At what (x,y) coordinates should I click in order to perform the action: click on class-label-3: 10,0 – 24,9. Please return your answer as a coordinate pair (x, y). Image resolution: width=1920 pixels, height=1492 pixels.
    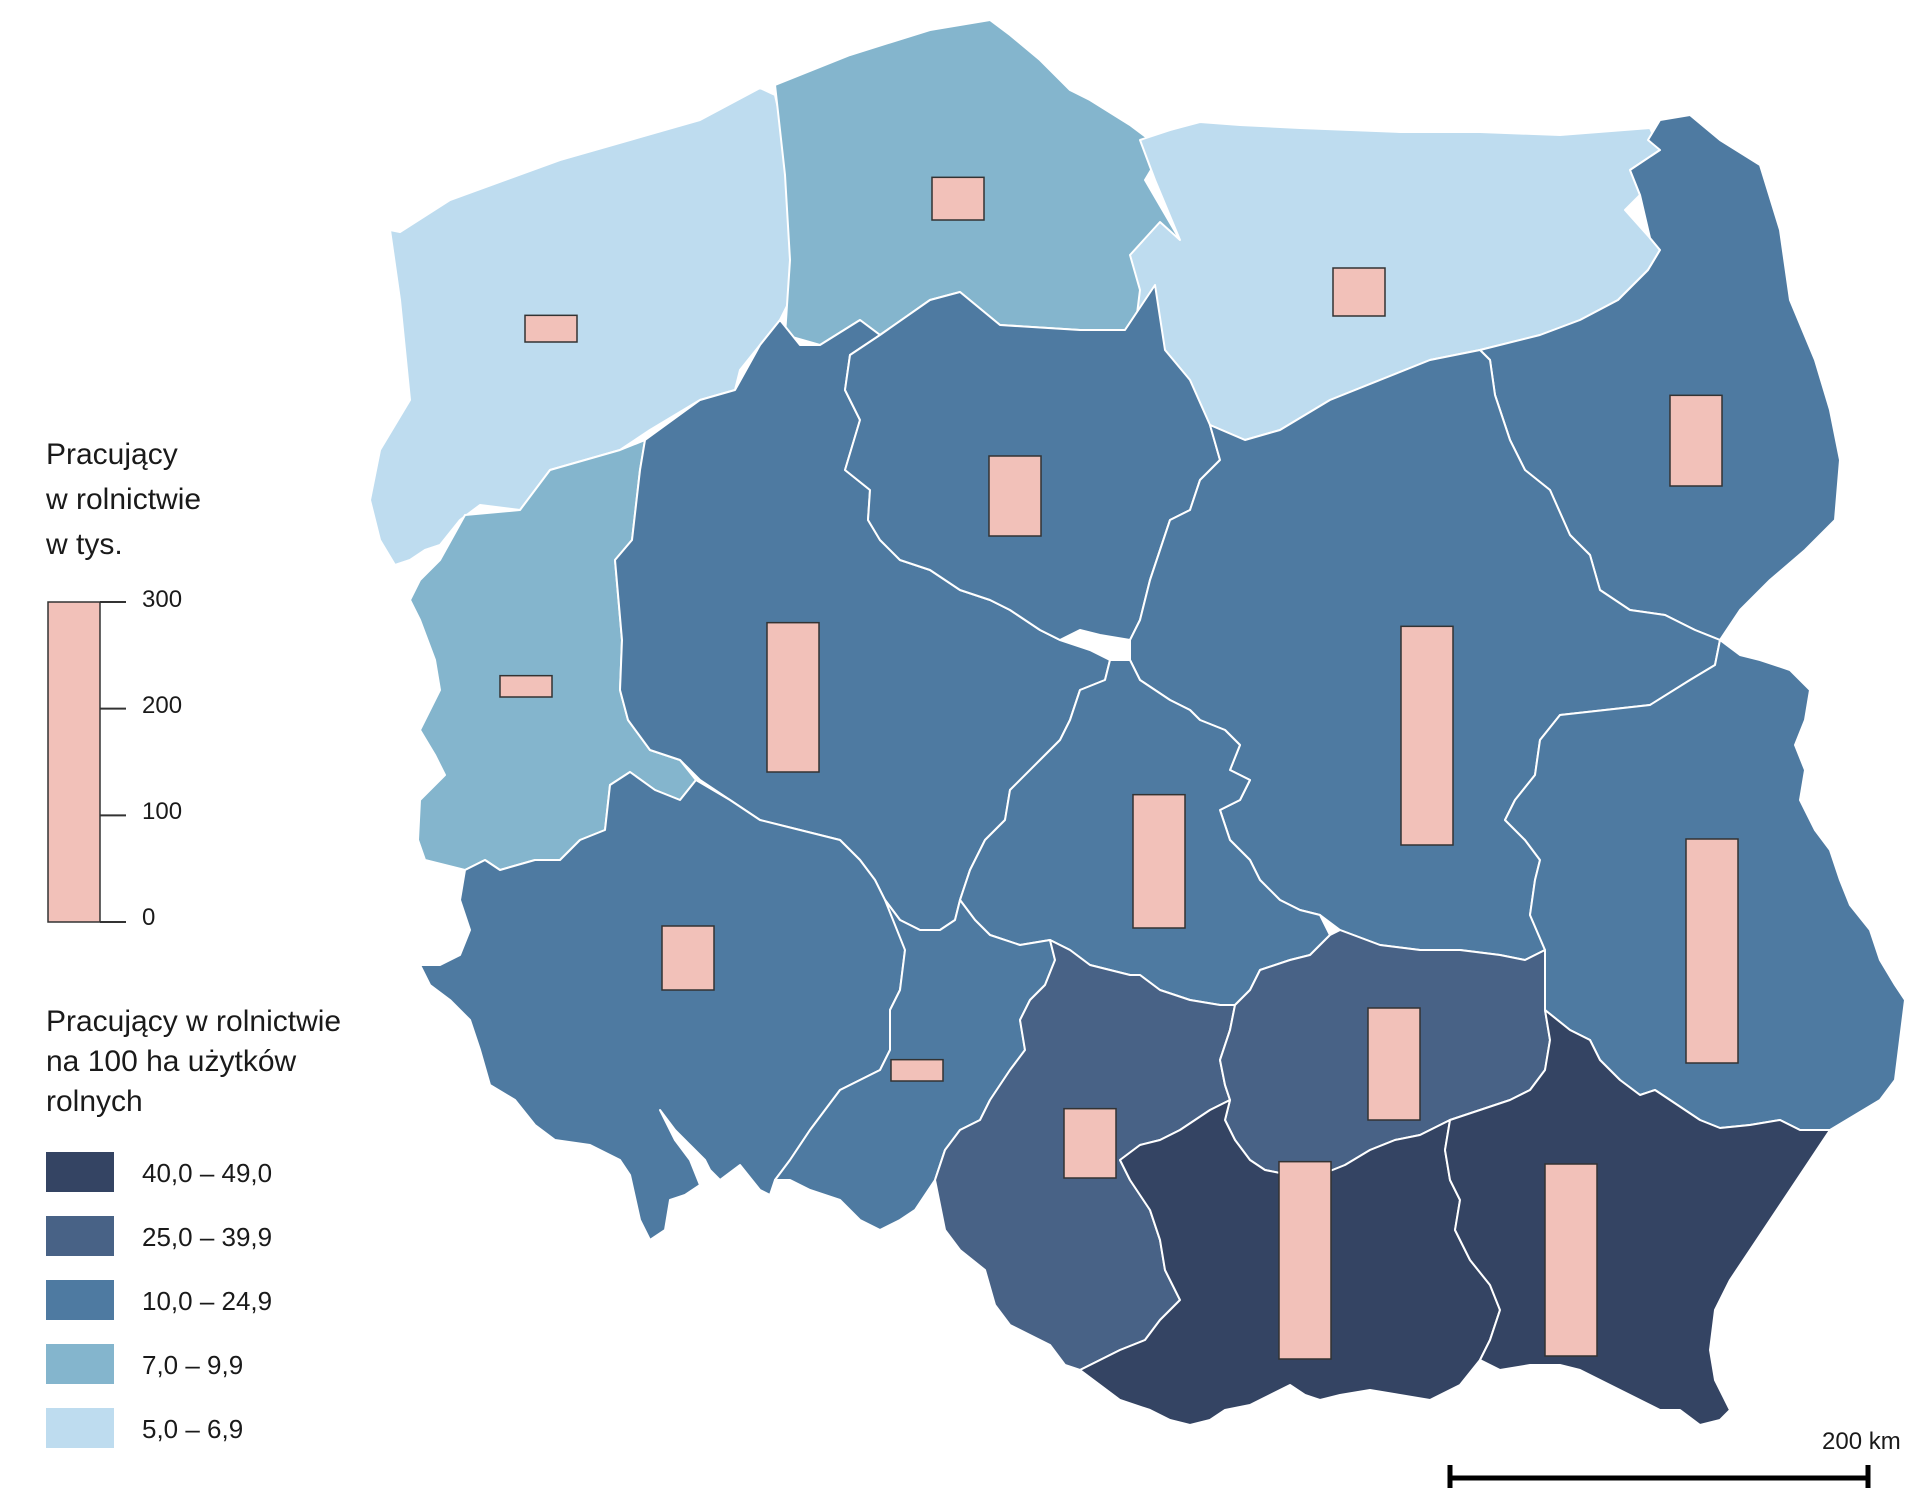
    Looking at the image, I should click on (207, 1301).